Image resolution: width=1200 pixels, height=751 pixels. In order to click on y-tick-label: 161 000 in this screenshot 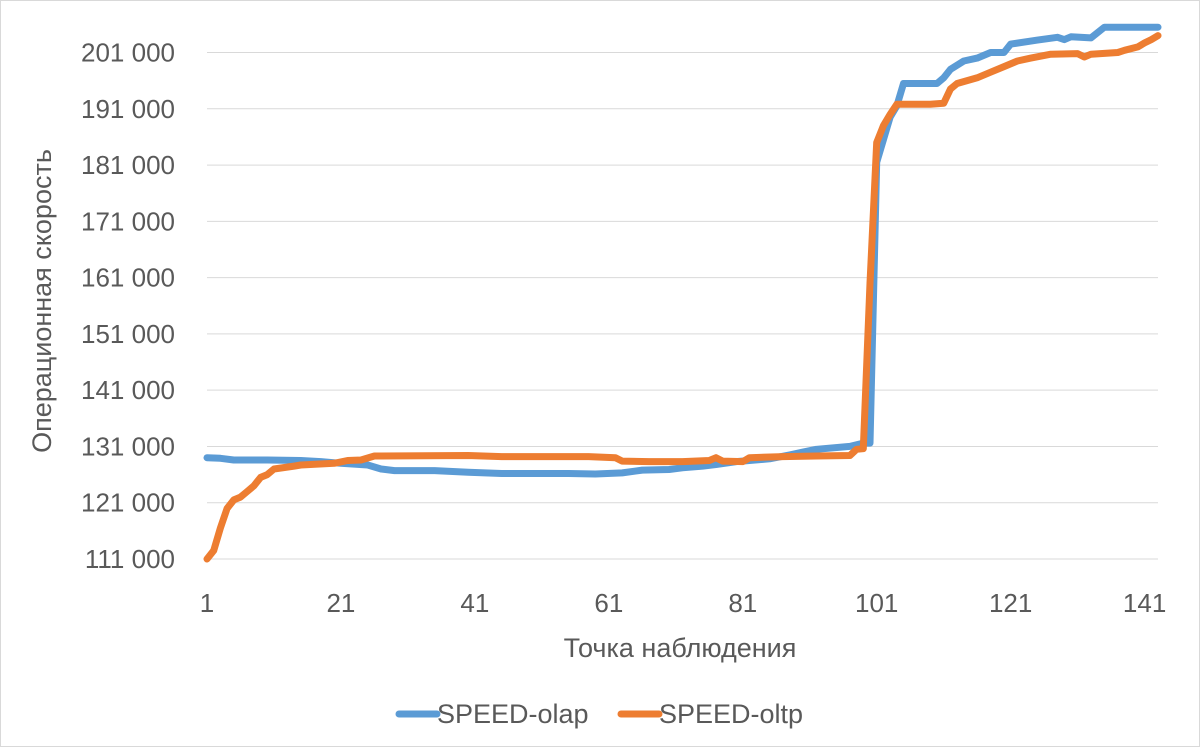, I will do `click(128, 278)`.